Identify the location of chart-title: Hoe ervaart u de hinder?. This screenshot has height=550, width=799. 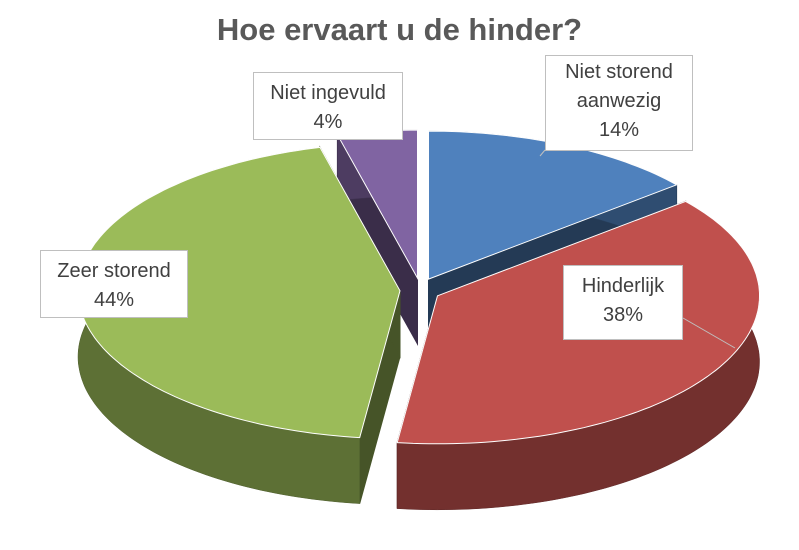
(399, 29).